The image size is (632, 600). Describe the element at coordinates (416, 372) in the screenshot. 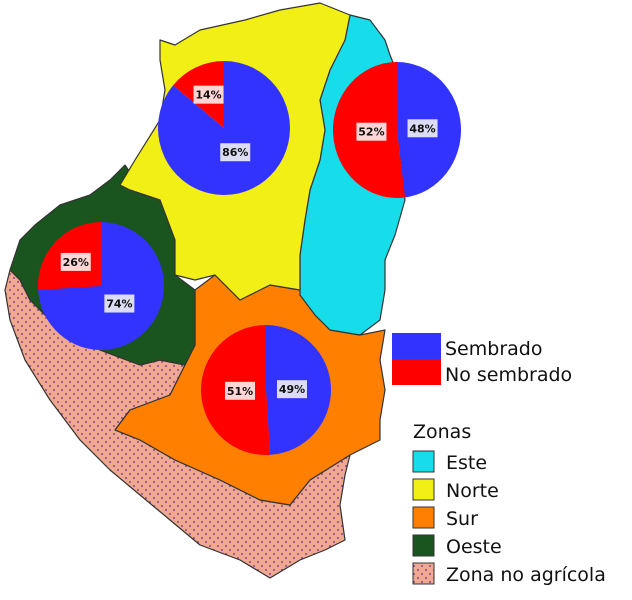

I see `legend-no-sembrado-swatch` at that location.